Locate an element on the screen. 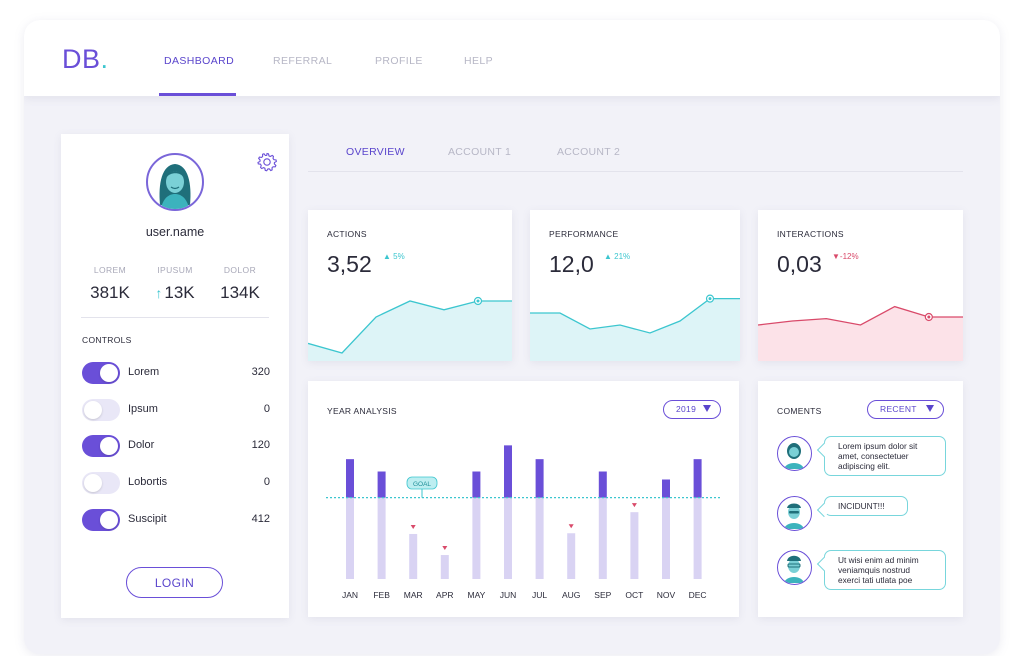 This screenshot has height=656, width=1024. control-value: 412 is located at coordinates (260, 518).